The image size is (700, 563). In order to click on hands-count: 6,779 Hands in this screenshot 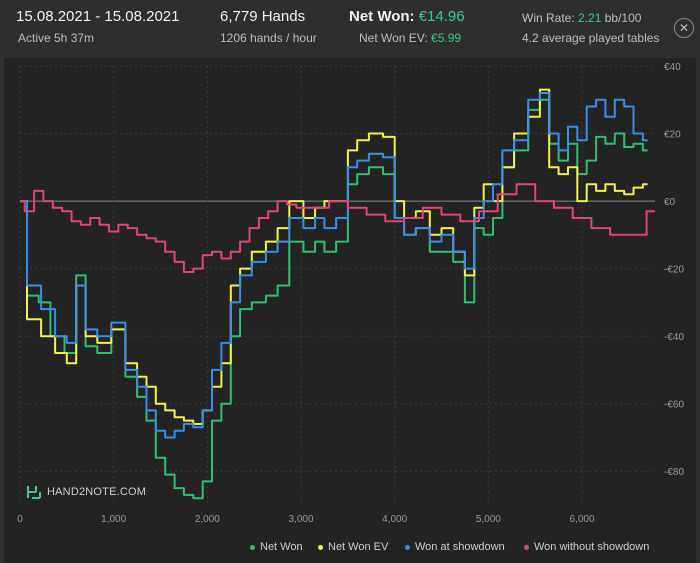, I will do `click(263, 16)`.